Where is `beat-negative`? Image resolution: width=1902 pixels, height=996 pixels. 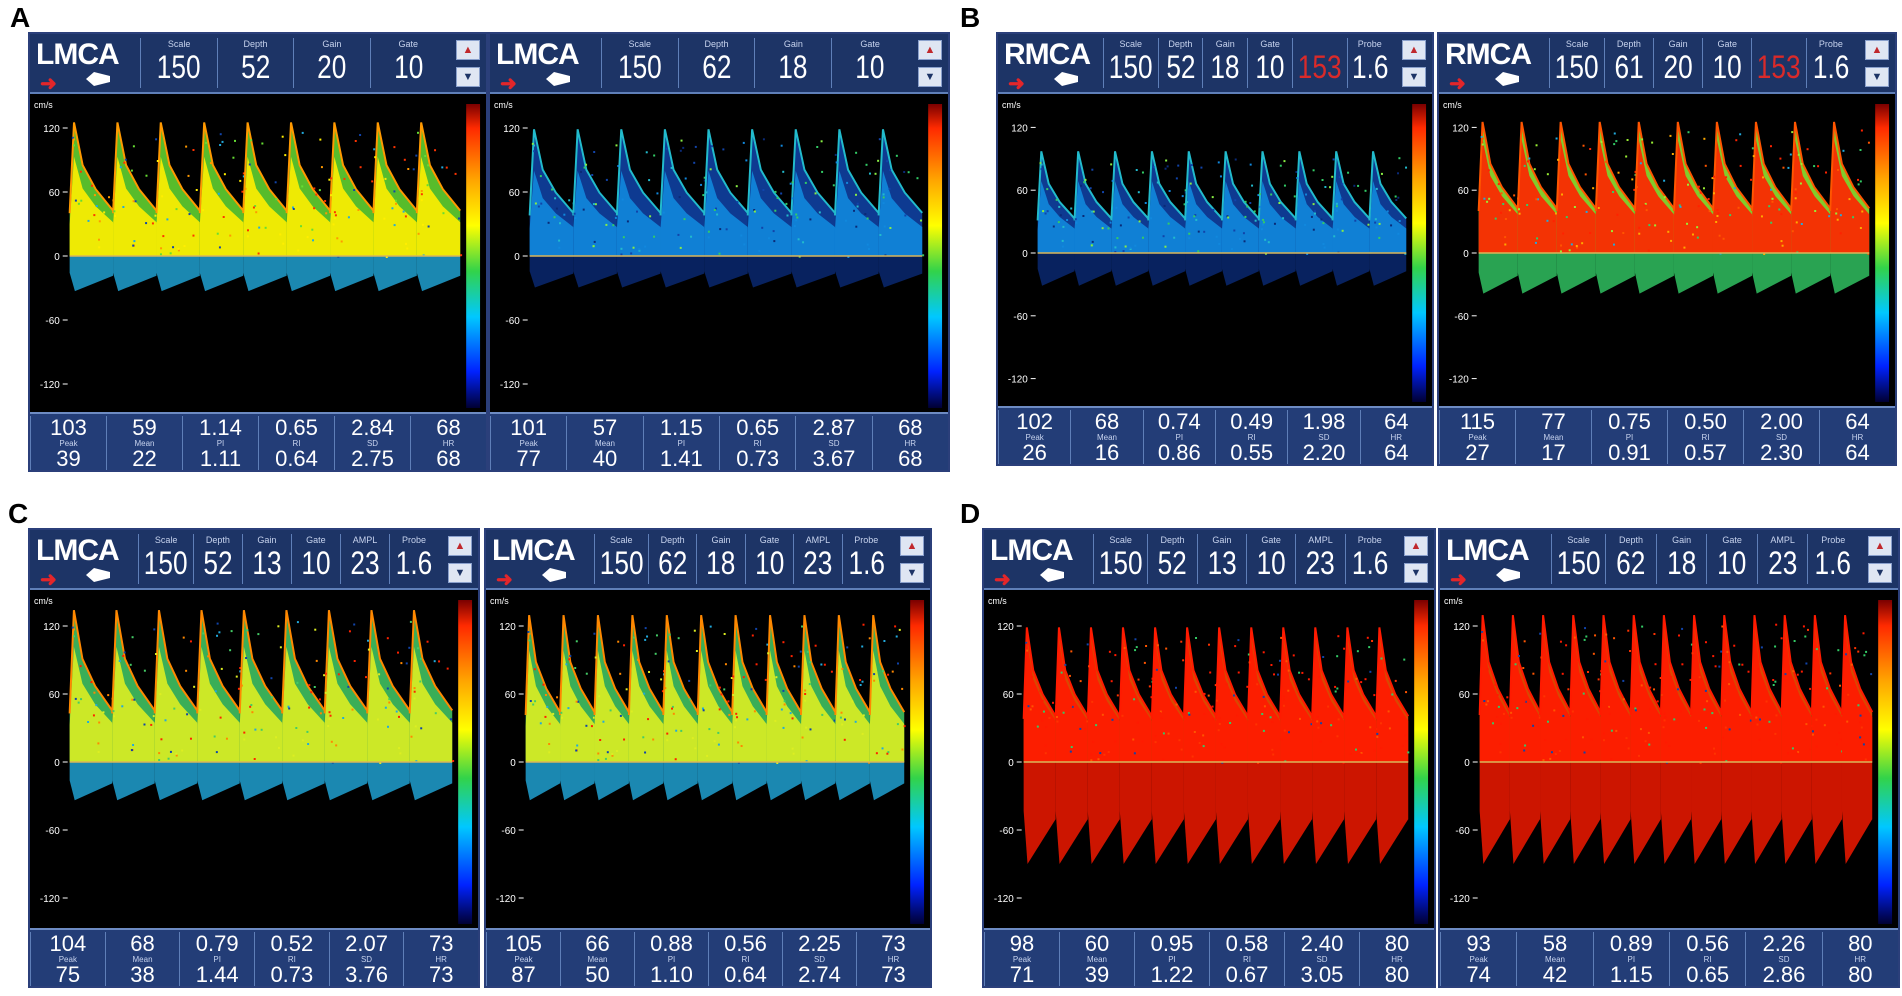 beat-negative is located at coordinates (783, 781).